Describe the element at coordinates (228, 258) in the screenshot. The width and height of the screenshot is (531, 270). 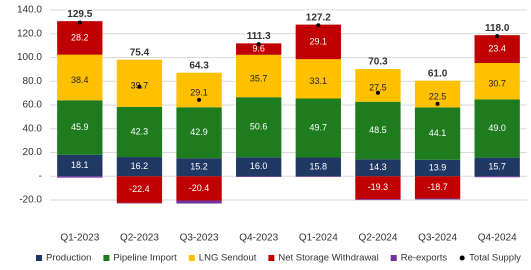
I see `legend-label: LNG Sendout` at that location.